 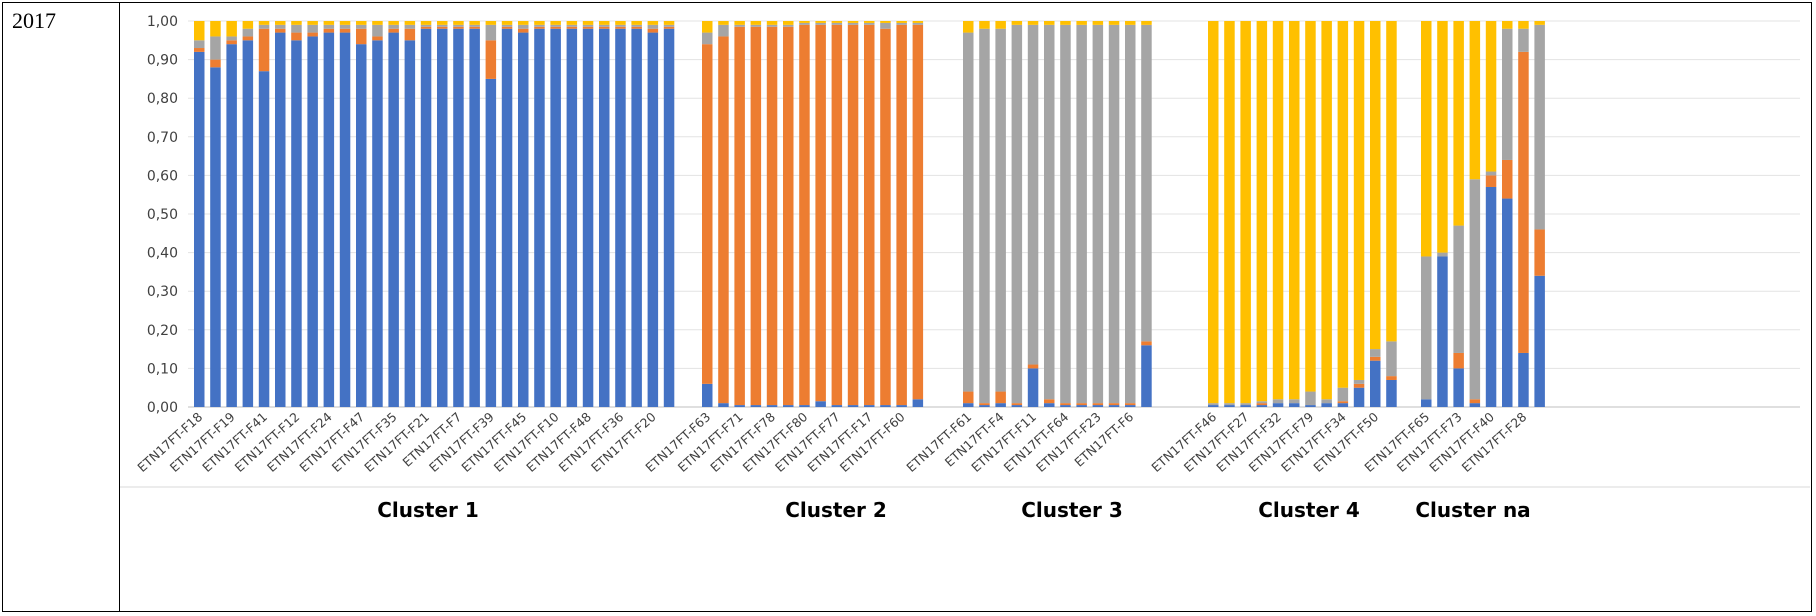 I want to click on y-tick-label: 0,60, so click(x=162, y=176).